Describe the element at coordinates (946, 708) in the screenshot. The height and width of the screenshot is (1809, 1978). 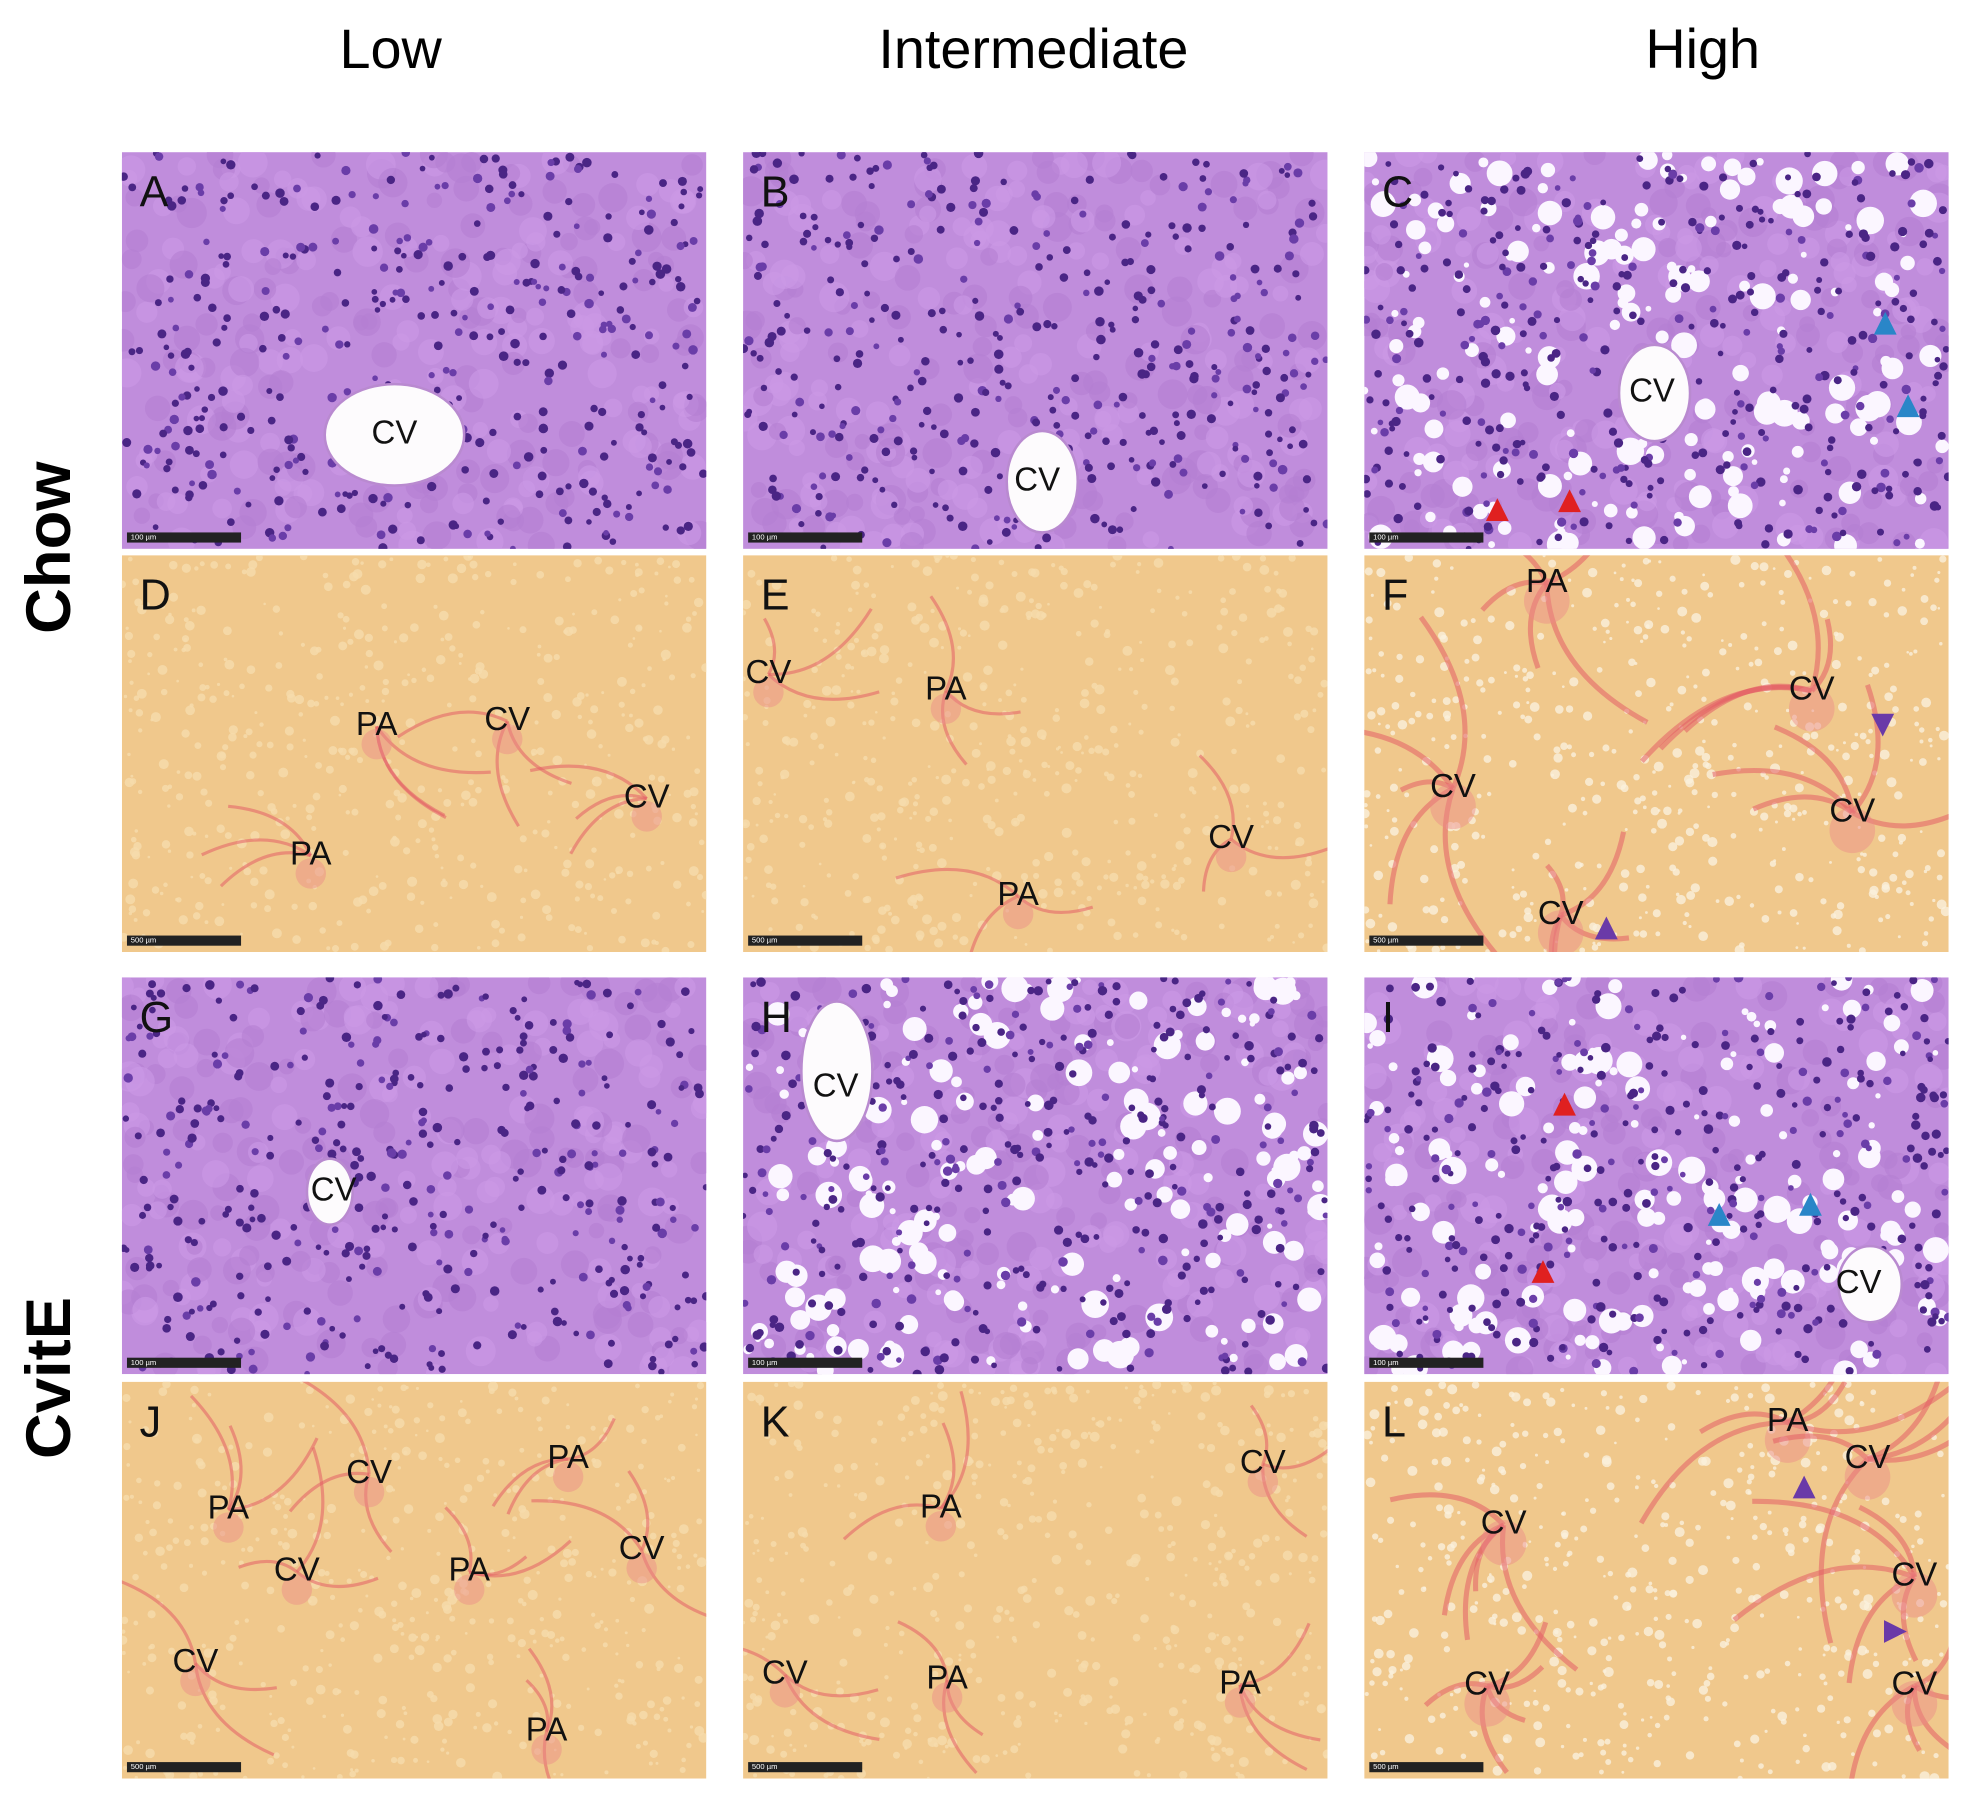
I see `fibrosis-core` at that location.